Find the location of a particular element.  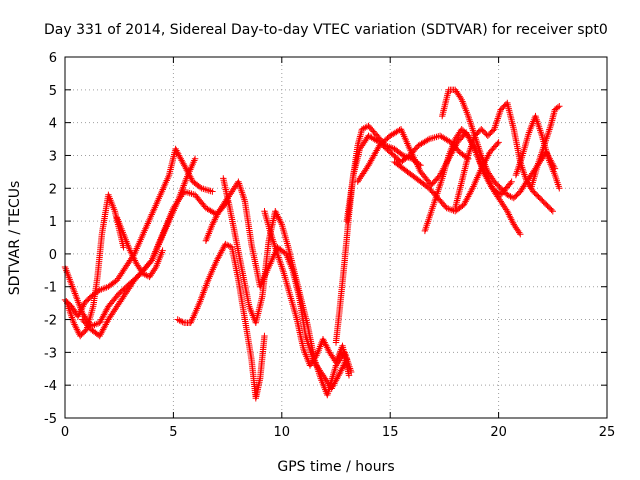

x-tick-label: 10 is located at coordinates (282, 432).